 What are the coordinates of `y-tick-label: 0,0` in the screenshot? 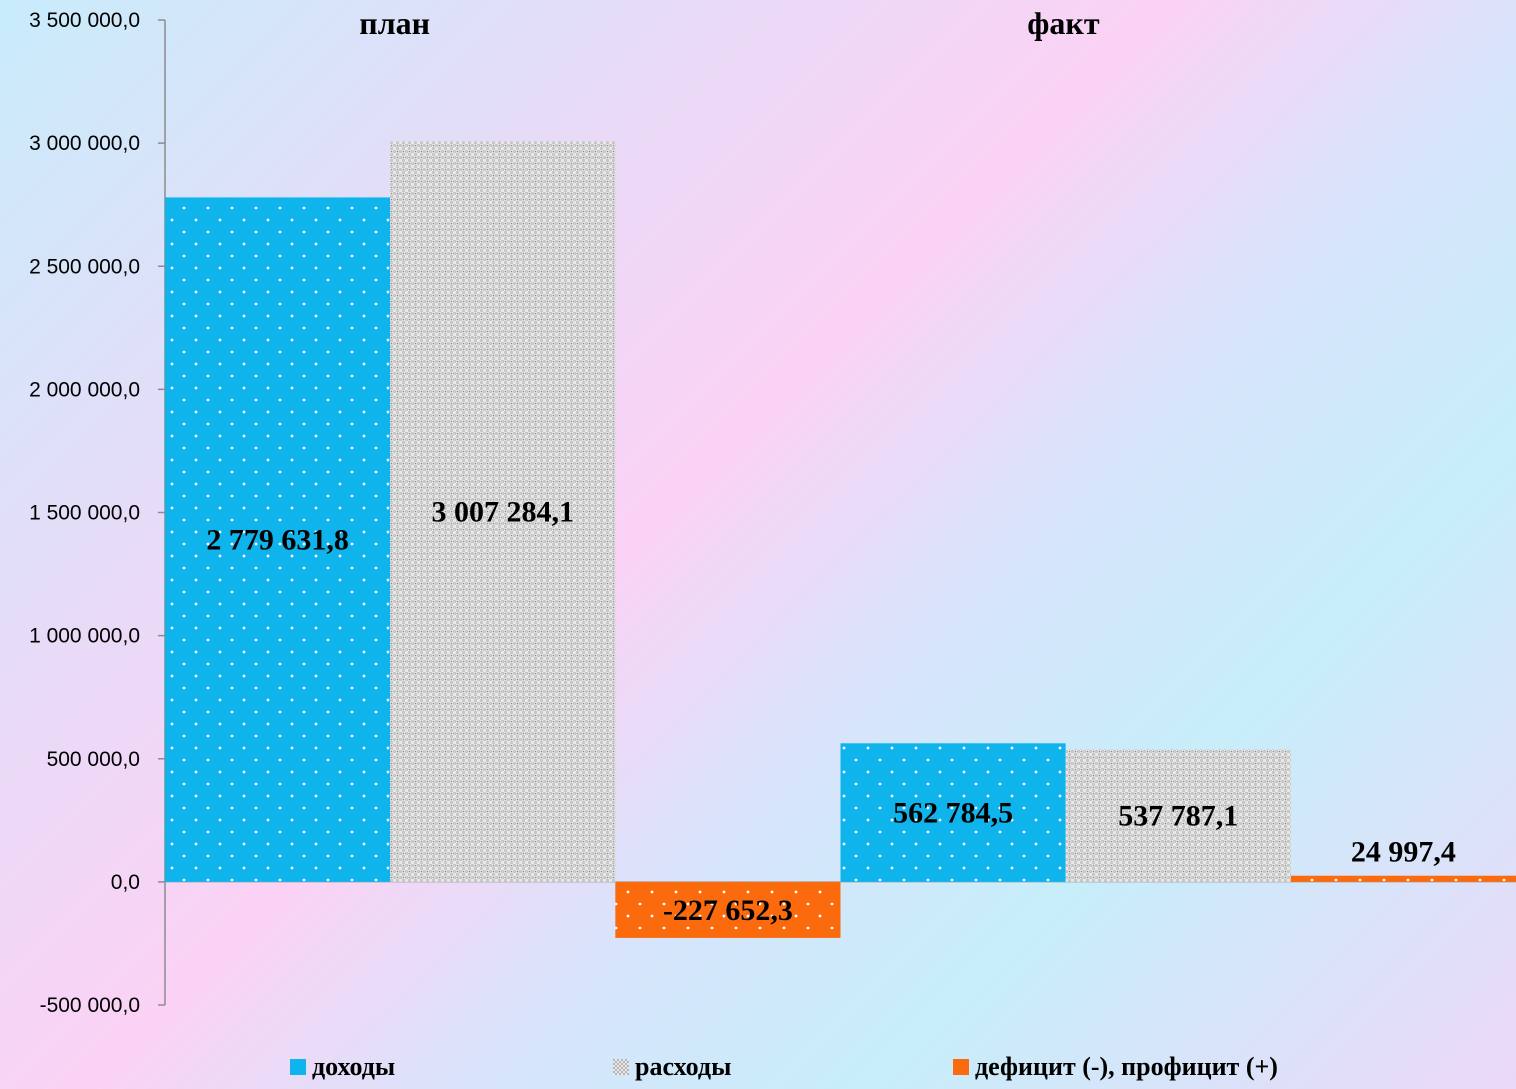 It's located at (125, 882).